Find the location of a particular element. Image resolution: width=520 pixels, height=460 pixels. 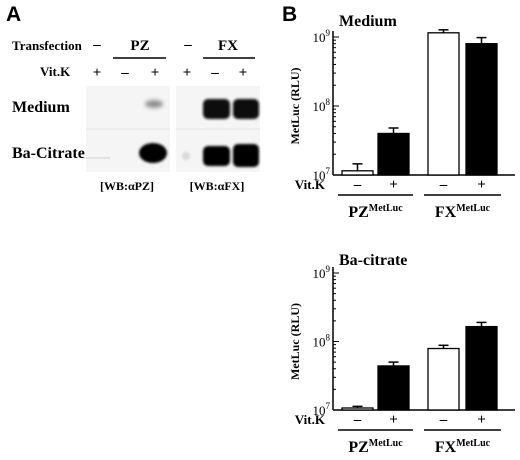

transfection-label: Transfection is located at coordinates (47, 45).